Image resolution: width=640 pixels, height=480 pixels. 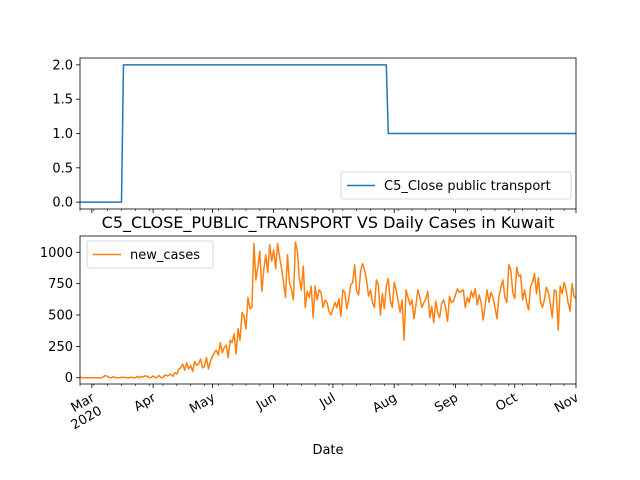 I want to click on bottom-y-tick-label: 250, so click(x=60, y=347).